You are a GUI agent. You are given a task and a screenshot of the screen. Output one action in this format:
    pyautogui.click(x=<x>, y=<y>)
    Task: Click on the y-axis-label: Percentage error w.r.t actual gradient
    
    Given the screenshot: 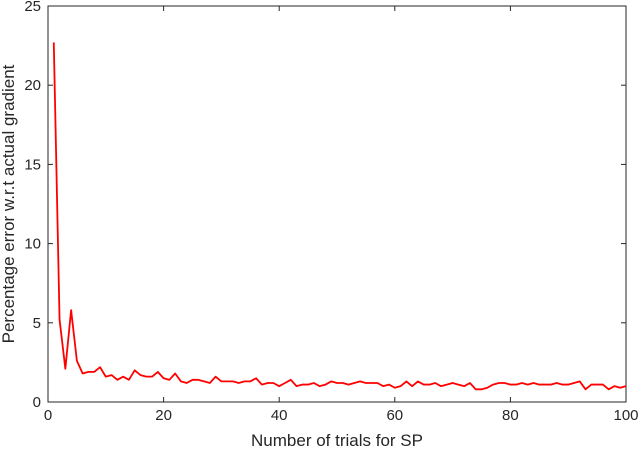 What is the action you would take?
    pyautogui.click(x=9, y=203)
    